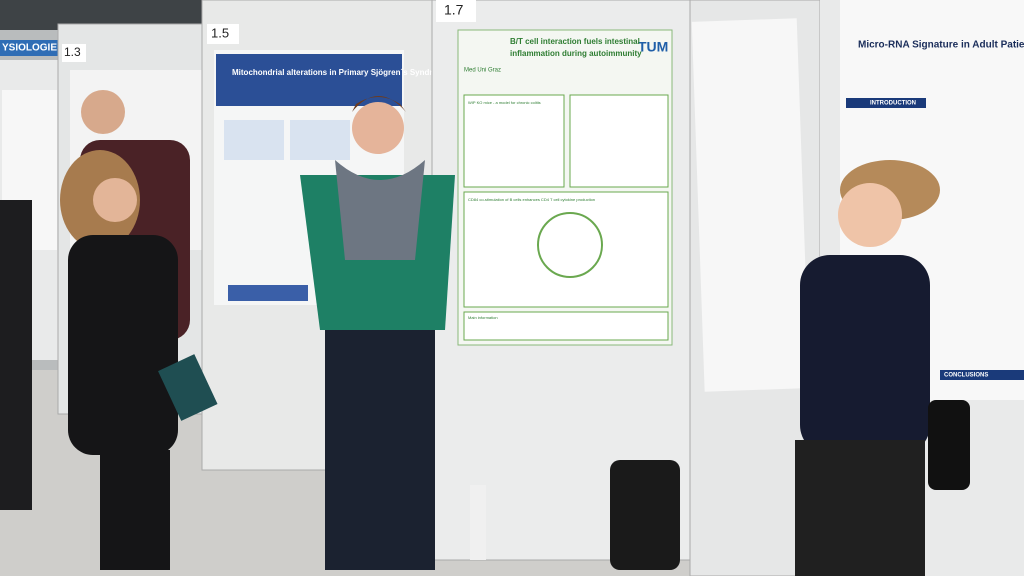  Describe the element at coordinates (380, 210) in the screenshot. I see `scarf` at that location.